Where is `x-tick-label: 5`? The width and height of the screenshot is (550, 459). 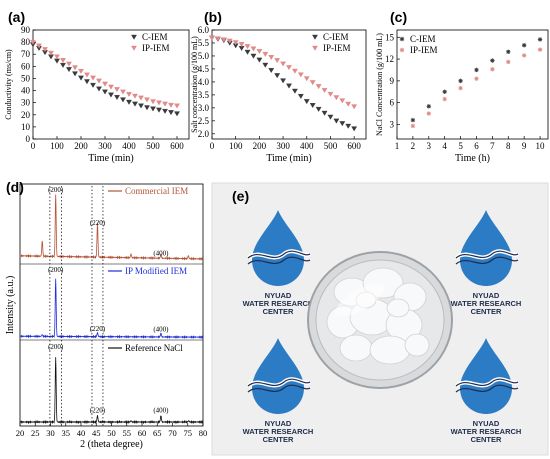
x-tick-label: 5 is located at coordinates (460, 146).